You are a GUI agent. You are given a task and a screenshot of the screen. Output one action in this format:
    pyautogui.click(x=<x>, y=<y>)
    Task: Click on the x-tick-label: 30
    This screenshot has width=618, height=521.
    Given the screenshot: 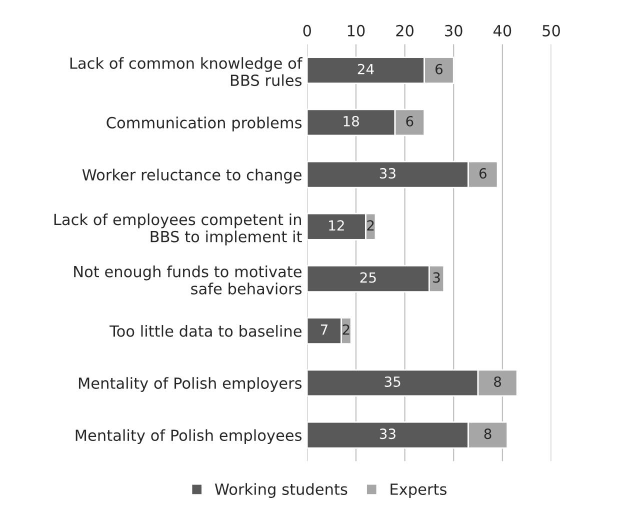 What is the action you would take?
    pyautogui.click(x=453, y=30)
    